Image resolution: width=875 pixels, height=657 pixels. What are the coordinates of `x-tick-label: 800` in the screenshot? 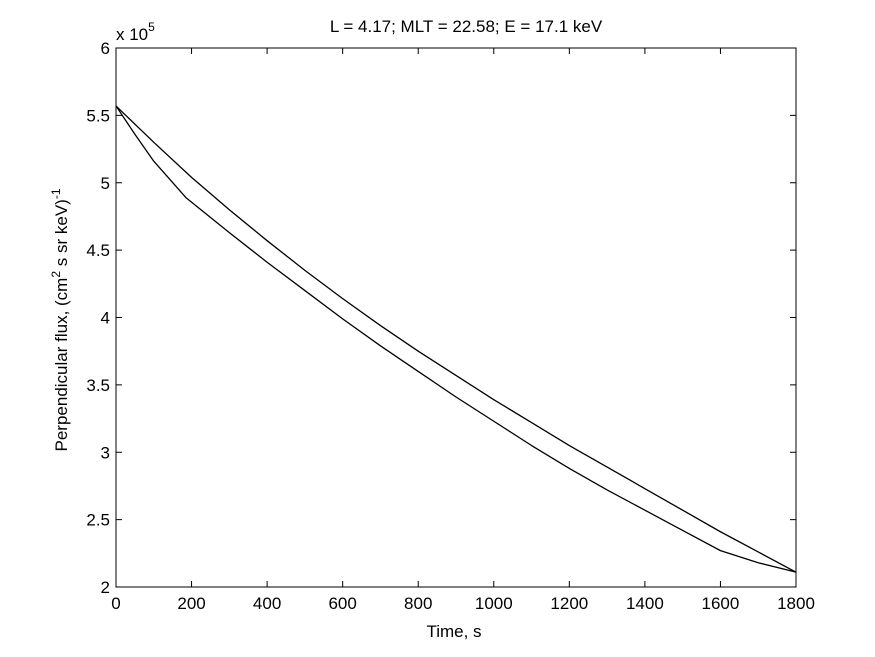 It's located at (418, 603).